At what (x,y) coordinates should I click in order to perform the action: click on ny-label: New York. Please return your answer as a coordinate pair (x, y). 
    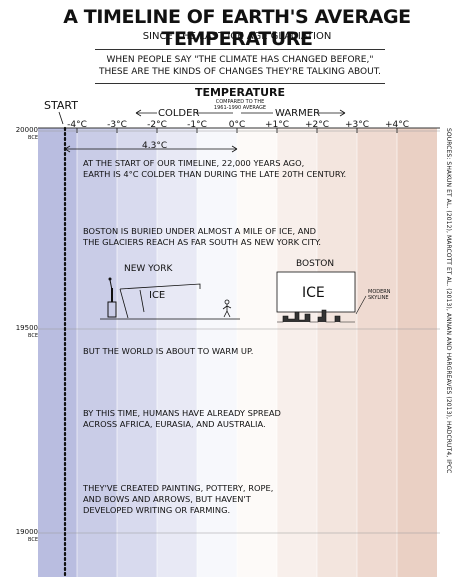
    Looking at the image, I should click on (148, 269).